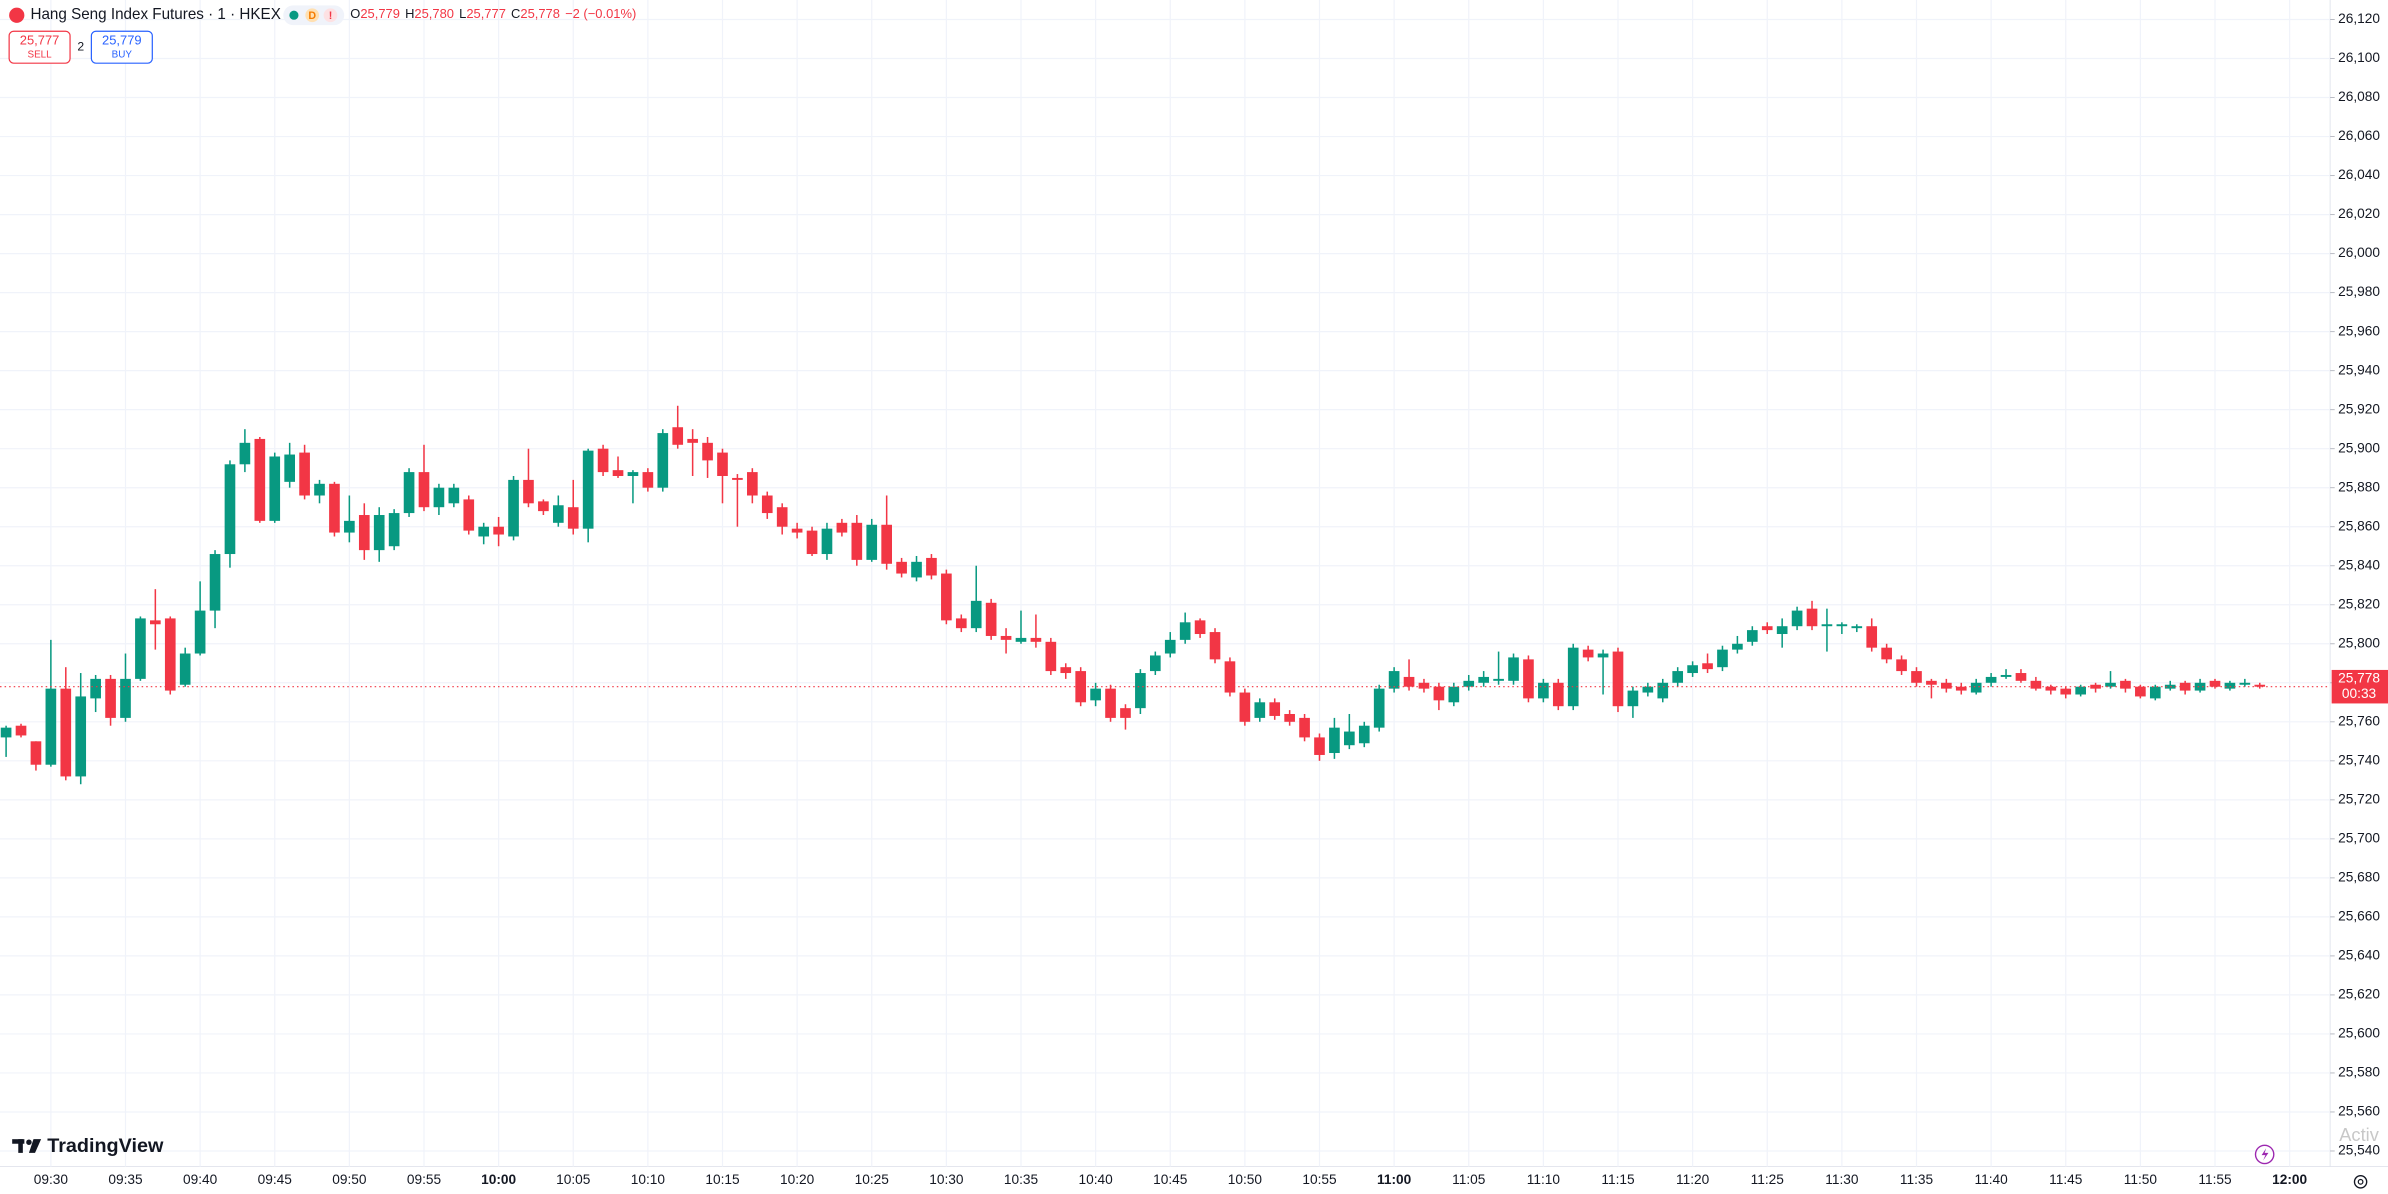  Describe the element at coordinates (40, 54) in the screenshot. I see `sell-label: SELL` at that location.